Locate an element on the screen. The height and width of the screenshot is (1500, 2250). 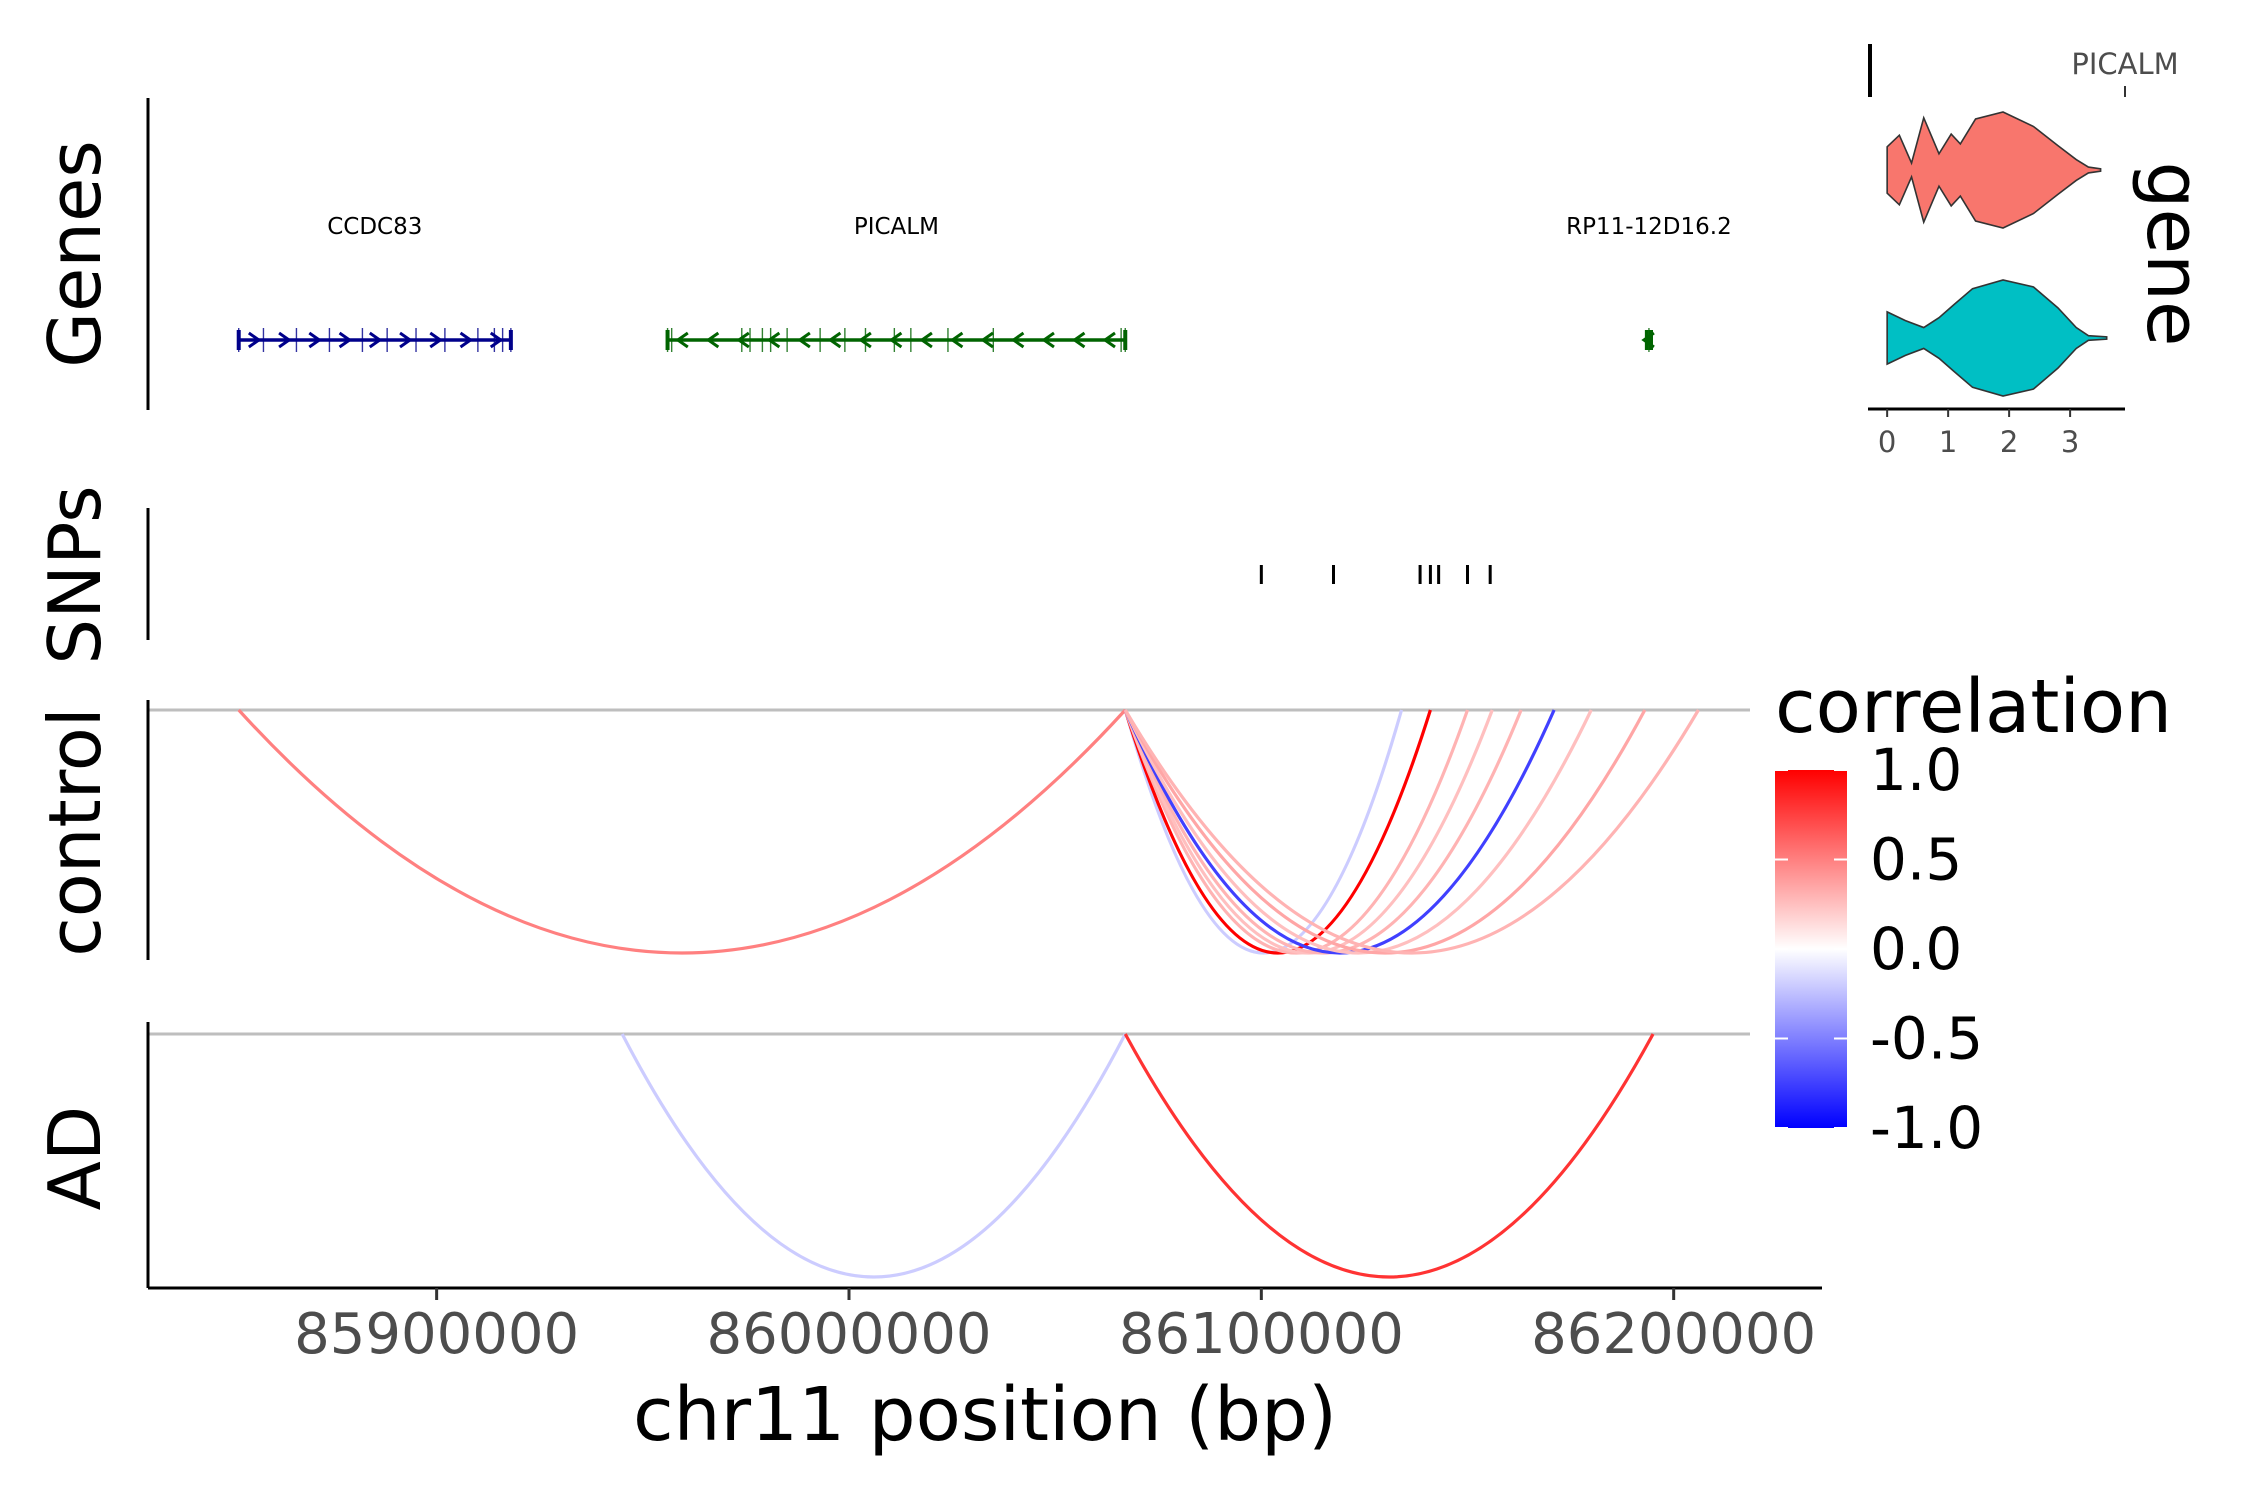
ad-loops-track is located at coordinates (949, 1155).